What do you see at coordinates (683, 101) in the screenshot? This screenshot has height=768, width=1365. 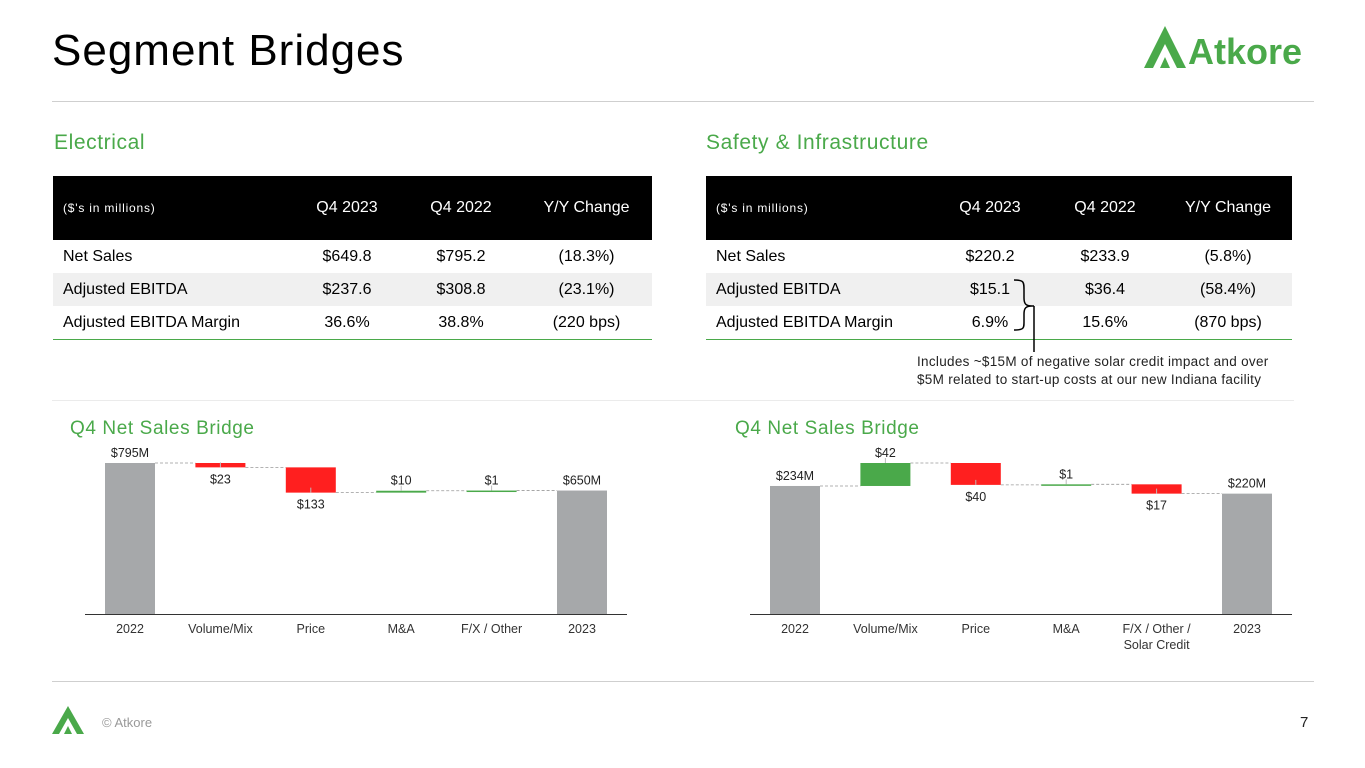 I see `header-divider` at bounding box center [683, 101].